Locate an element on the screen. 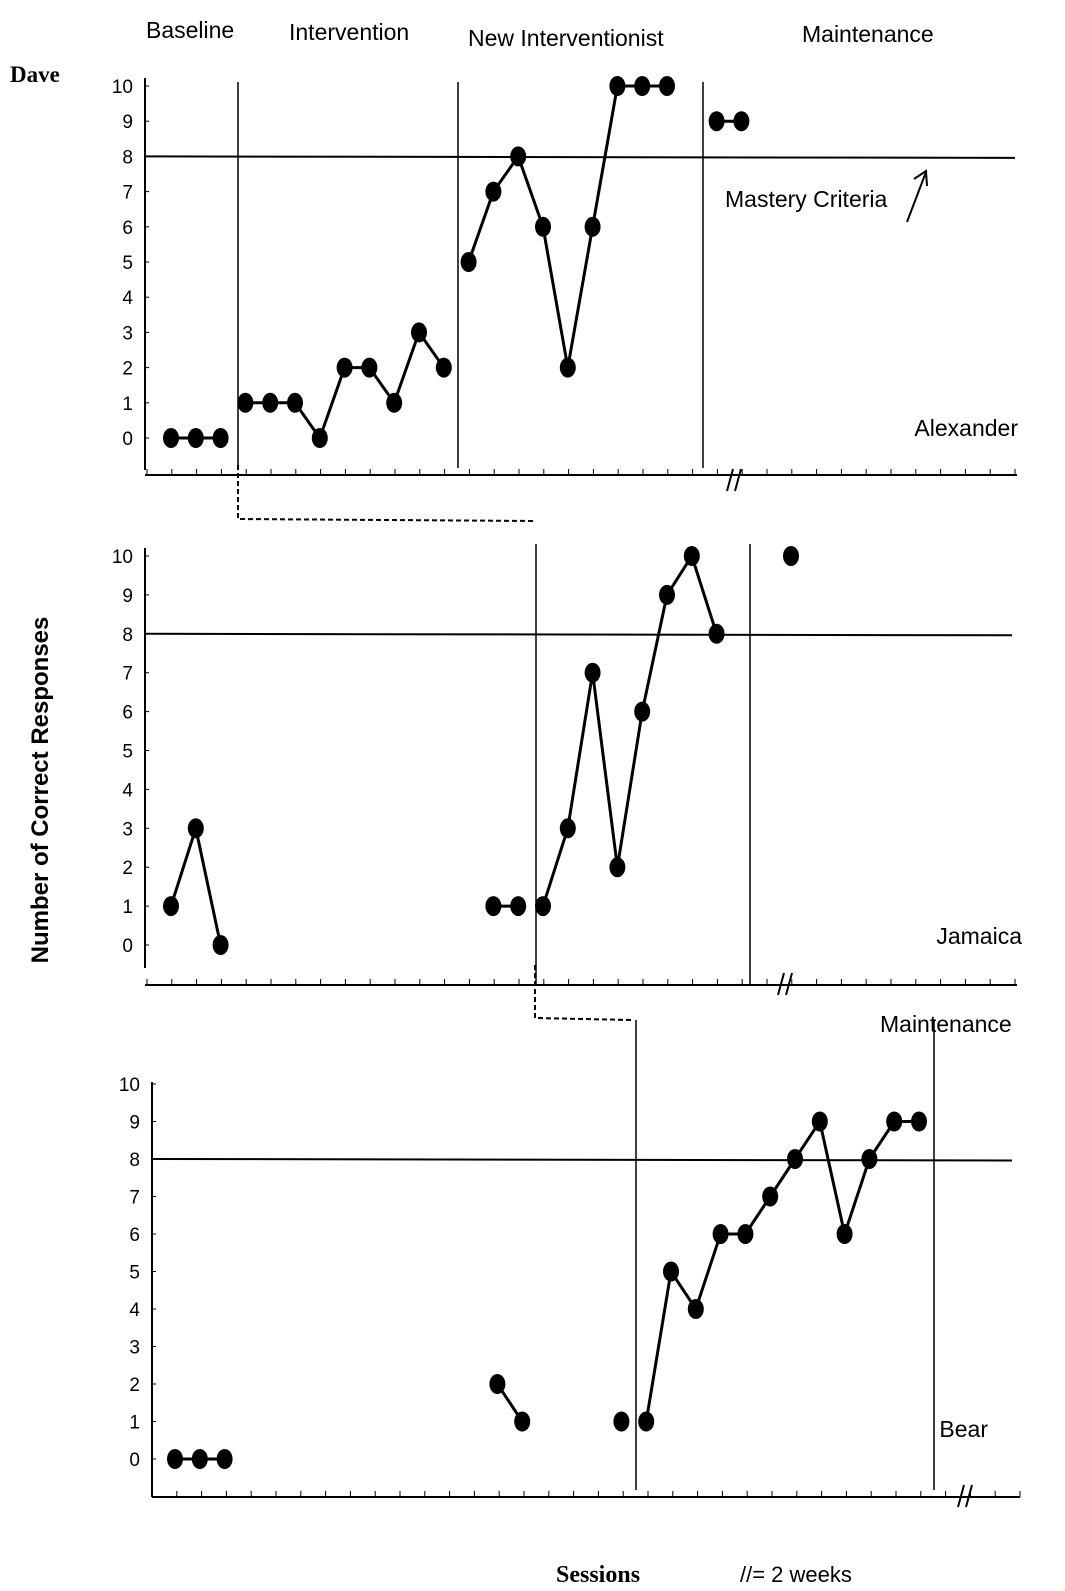  phase-label-maintenance: Maintenance is located at coordinates (868, 34).